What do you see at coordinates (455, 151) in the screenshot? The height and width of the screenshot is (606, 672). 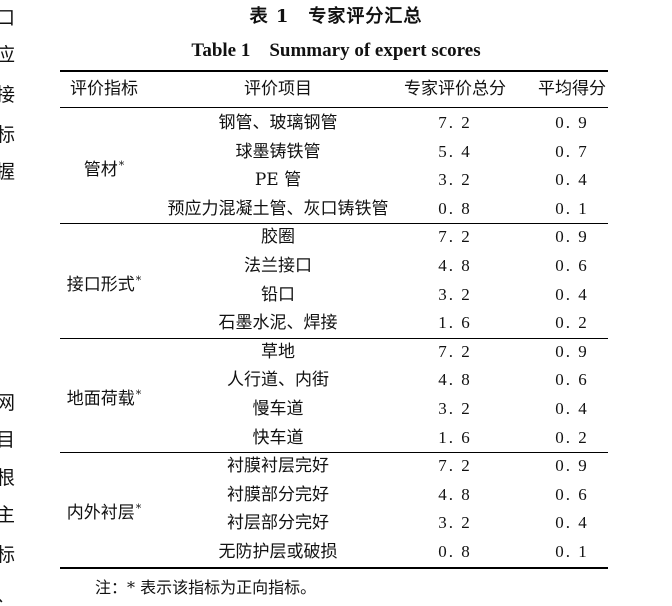 I see `total-score-cell: 5. 4` at bounding box center [455, 151].